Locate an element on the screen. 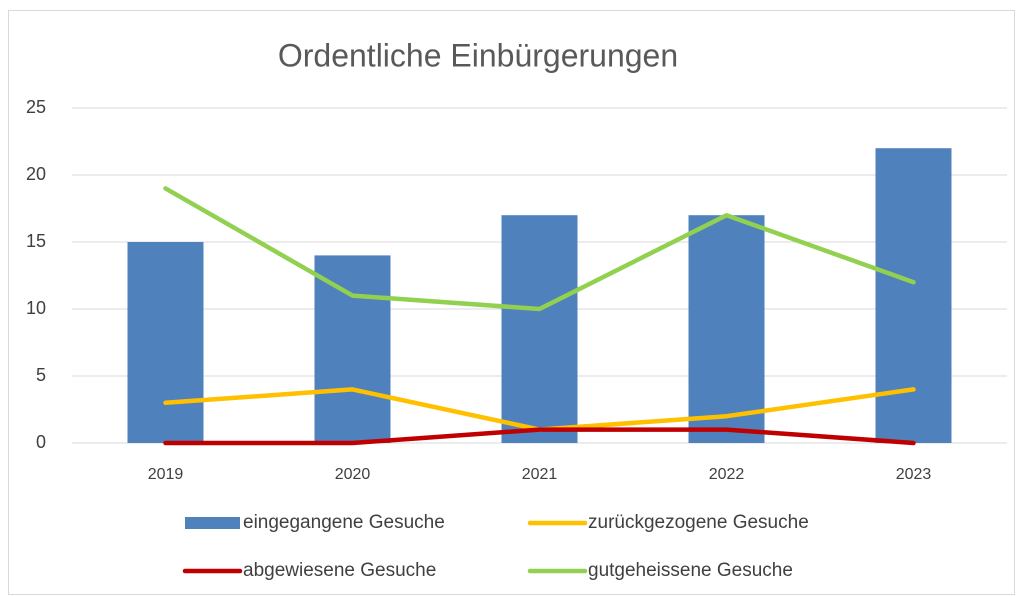 The image size is (1023, 596). y-tick-label: 10 is located at coordinates (36, 308).